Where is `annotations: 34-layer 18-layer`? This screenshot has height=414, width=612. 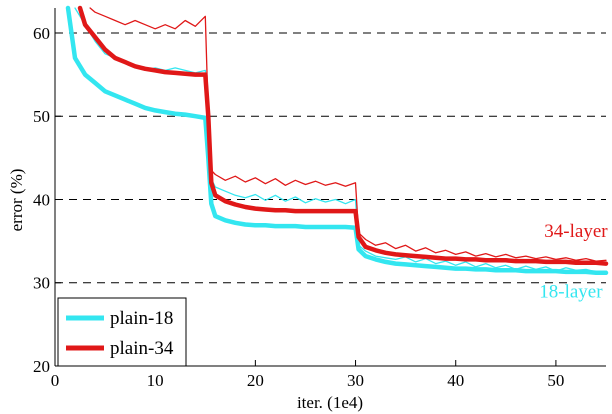
annotations: 34-layer 18-layer is located at coordinates (573, 262).